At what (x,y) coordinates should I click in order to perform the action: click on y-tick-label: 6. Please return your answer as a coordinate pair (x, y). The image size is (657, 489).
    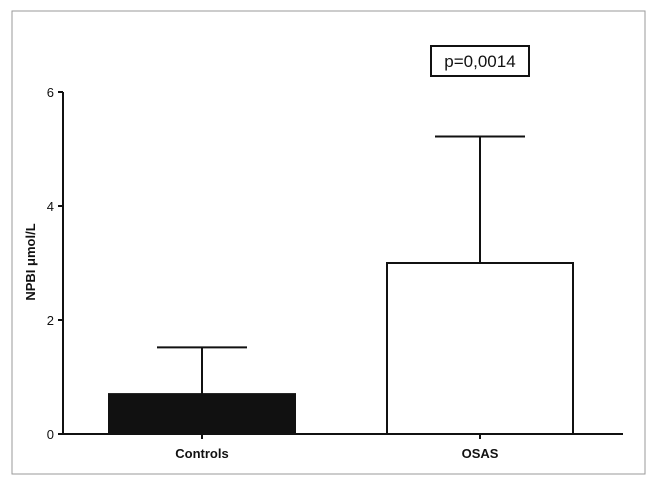
    Looking at the image, I should click on (50, 92).